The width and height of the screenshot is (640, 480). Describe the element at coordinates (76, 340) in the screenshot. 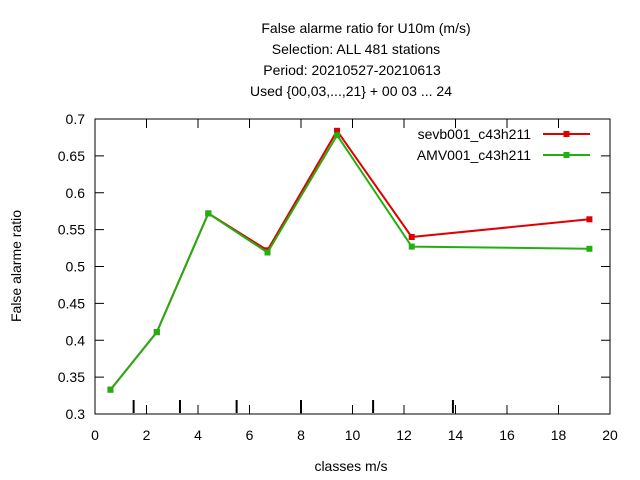

I see `y-tick-label: 0.4` at that location.